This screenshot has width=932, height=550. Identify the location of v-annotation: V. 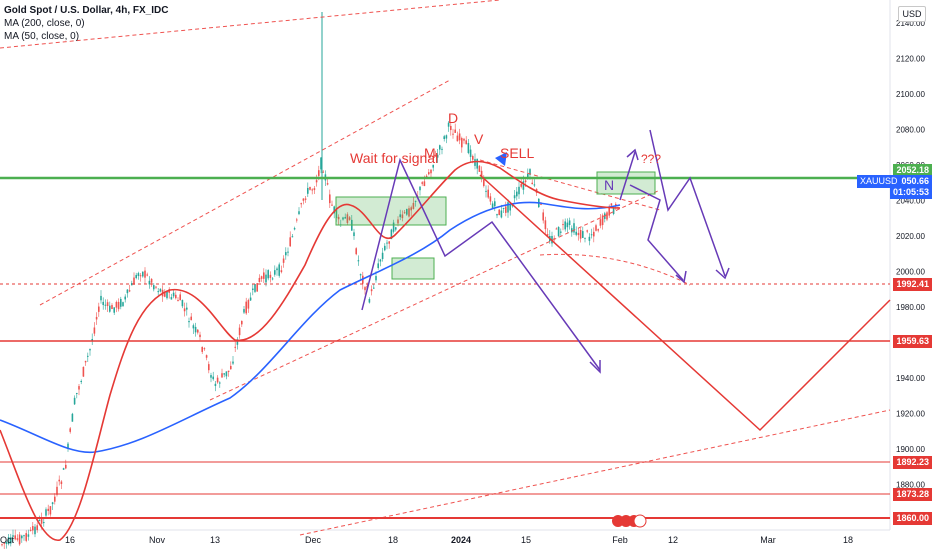
(479, 139).